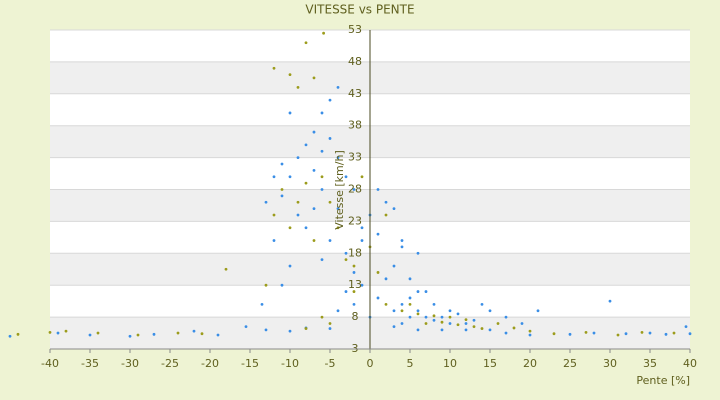  Describe the element at coordinates (355, 316) in the screenshot. I see `y-tick-label: 8` at that location.